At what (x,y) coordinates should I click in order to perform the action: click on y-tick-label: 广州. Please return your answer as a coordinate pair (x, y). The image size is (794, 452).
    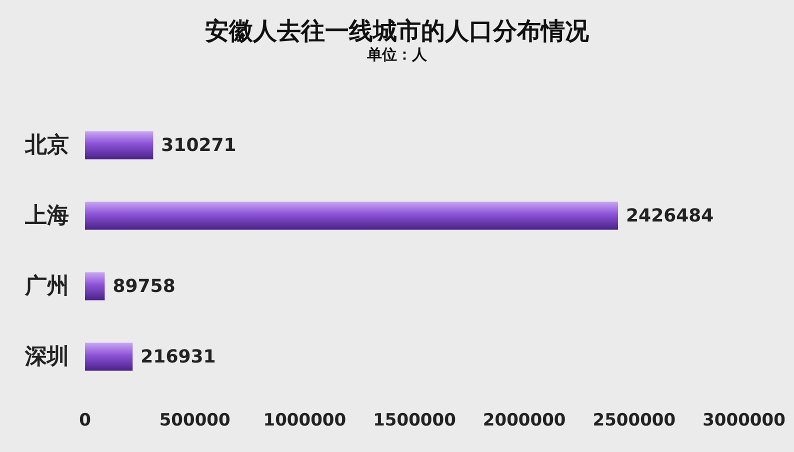
    Looking at the image, I should click on (46, 285).